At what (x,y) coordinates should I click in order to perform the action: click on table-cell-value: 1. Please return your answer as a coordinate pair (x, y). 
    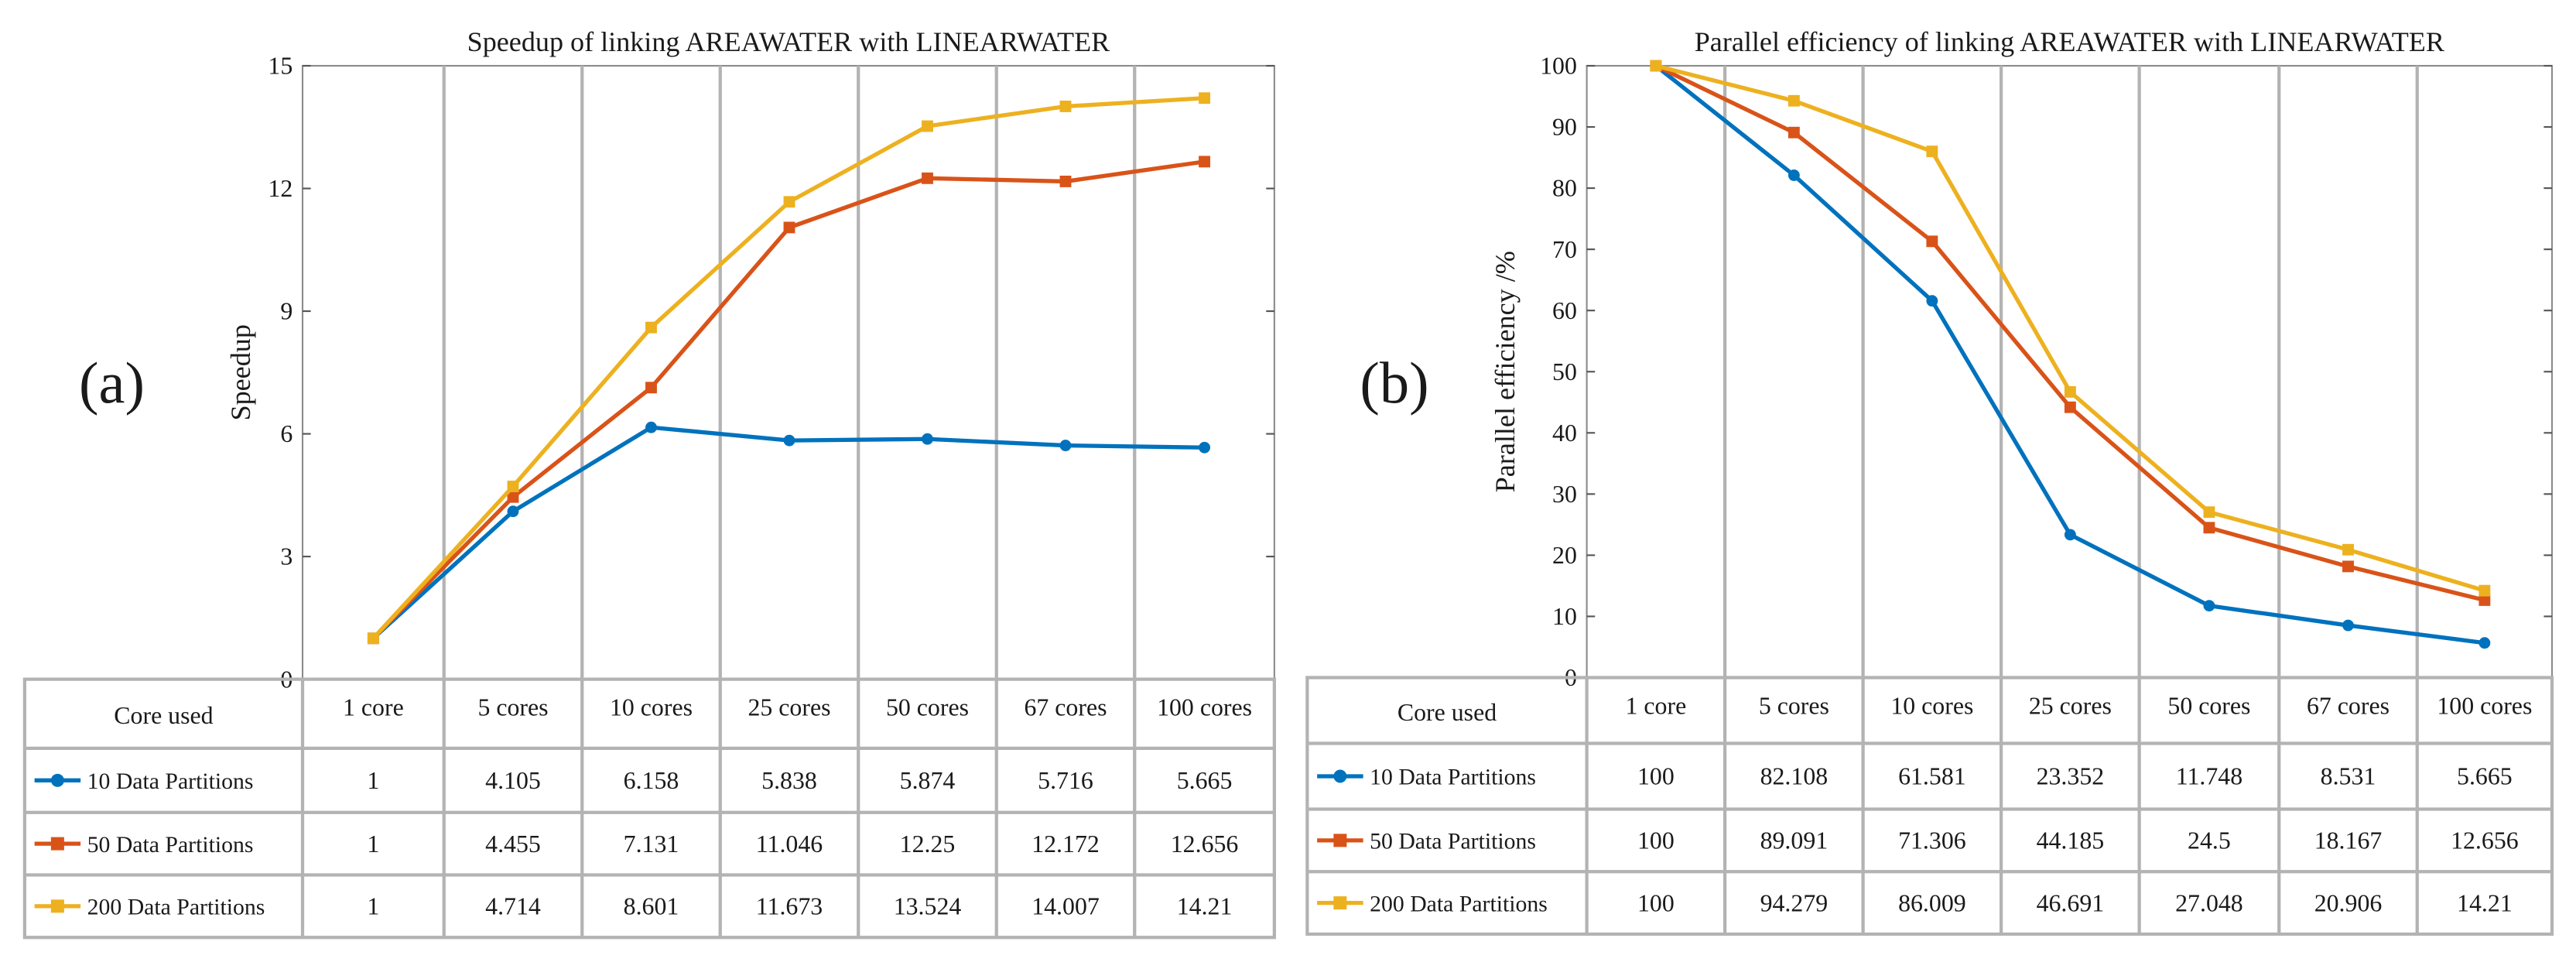
    Looking at the image, I should click on (373, 906).